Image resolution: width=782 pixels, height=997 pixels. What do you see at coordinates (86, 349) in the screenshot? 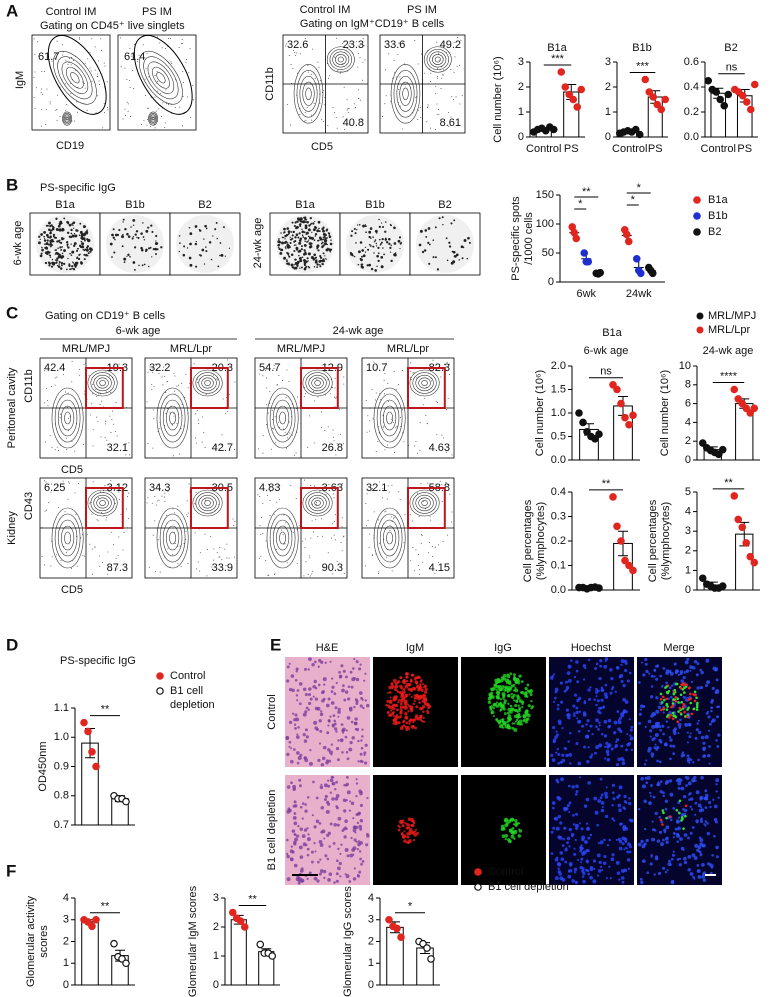
I see `strain-label: MRL/MPJ` at bounding box center [86, 349].